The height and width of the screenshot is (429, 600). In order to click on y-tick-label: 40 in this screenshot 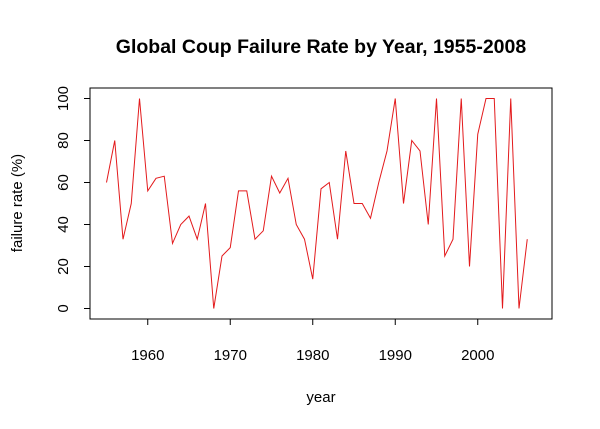, I will do `click(63, 224)`.